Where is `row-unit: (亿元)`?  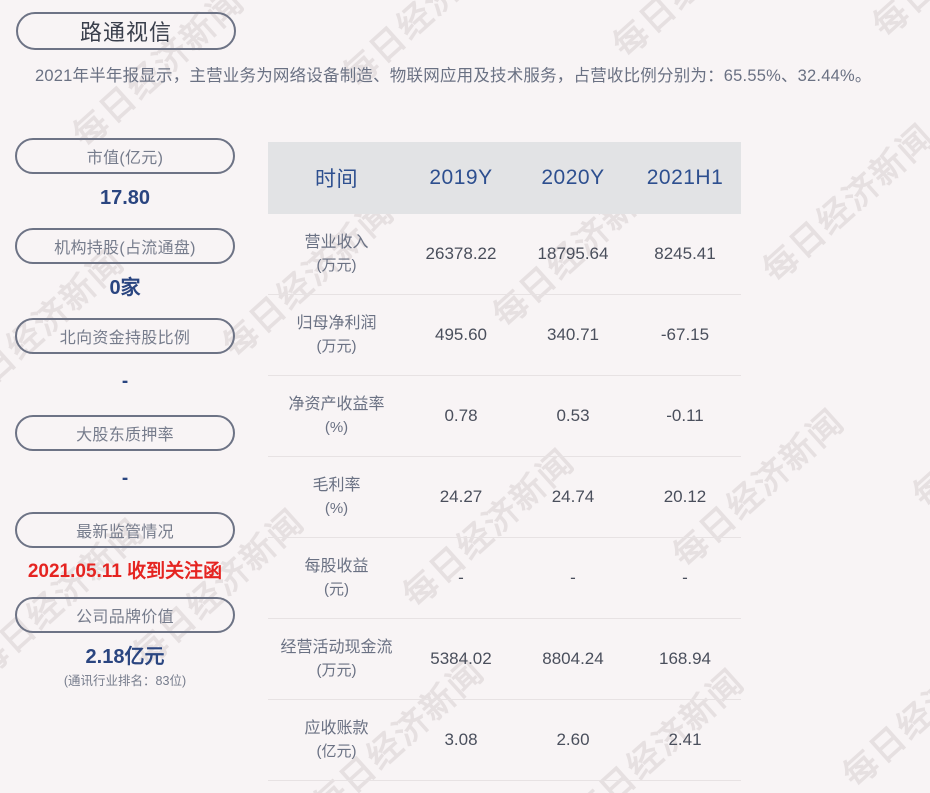
row-unit: (亿元) is located at coordinates (336, 751).